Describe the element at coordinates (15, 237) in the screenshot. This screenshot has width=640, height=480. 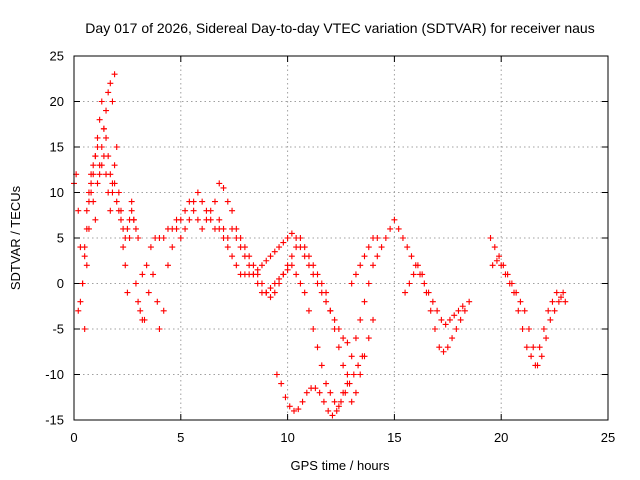
I see `y-axis-label: SDTVAR / TECUs` at that location.